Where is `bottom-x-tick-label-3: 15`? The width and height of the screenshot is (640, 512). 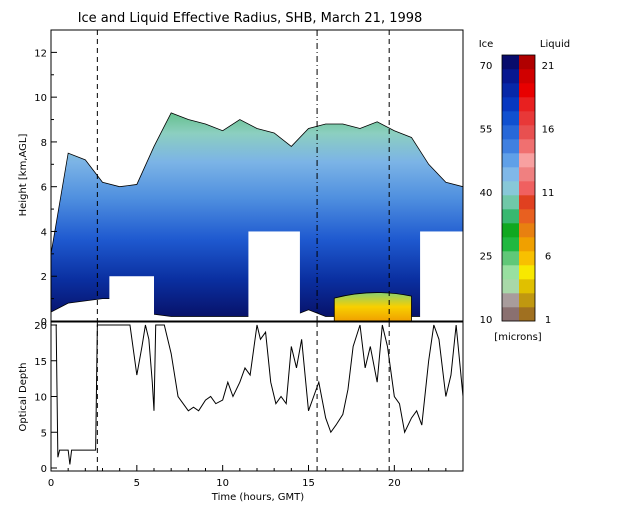
bottom-x-tick-label-3: 15 is located at coordinates (308, 483).